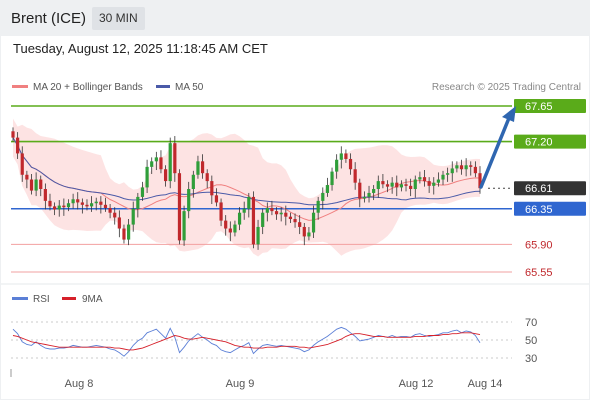  What do you see at coordinates (485, 384) in the screenshot?
I see `x-tick-label: Aug 14` at bounding box center [485, 384].